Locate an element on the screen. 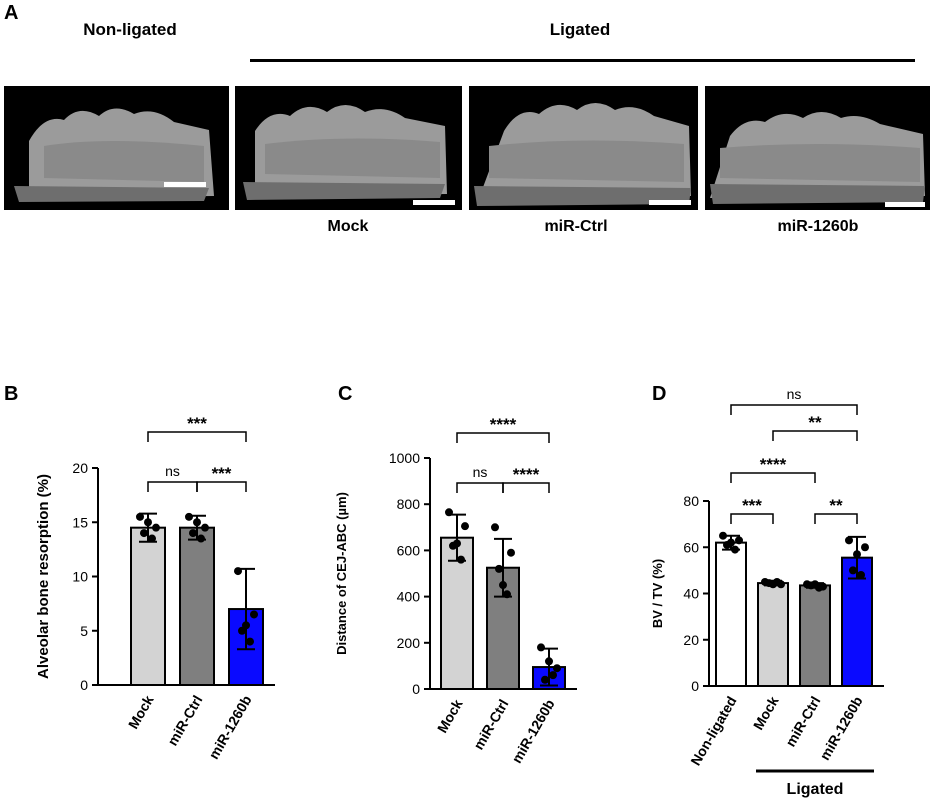 This screenshot has height=801, width=934. y-tick-label-3: 60 is located at coordinates (691, 547).